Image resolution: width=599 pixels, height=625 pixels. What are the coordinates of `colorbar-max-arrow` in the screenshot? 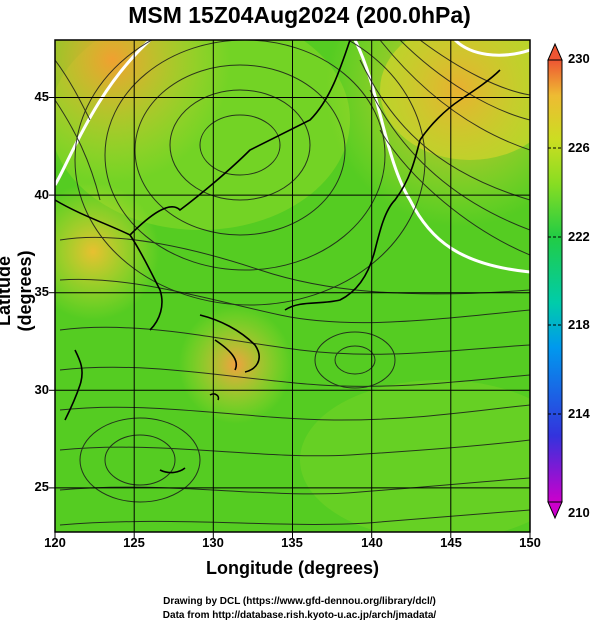 It's located at (555, 51).